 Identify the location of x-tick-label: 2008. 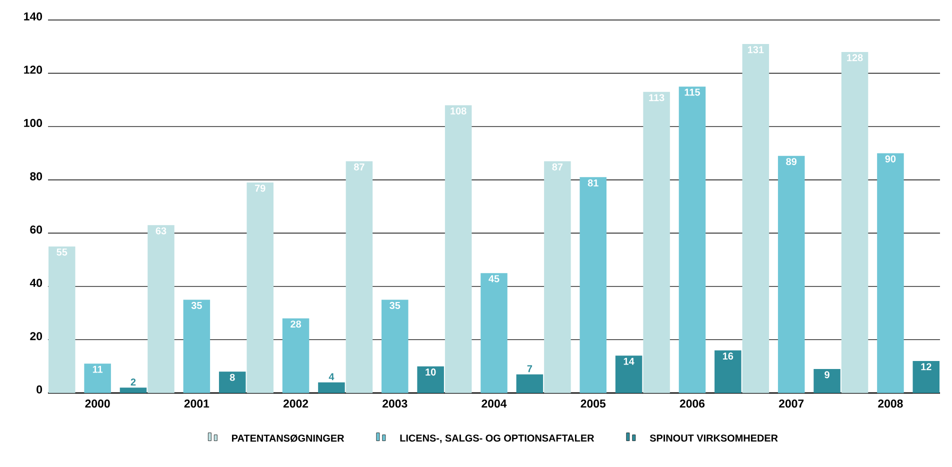
(890, 404).